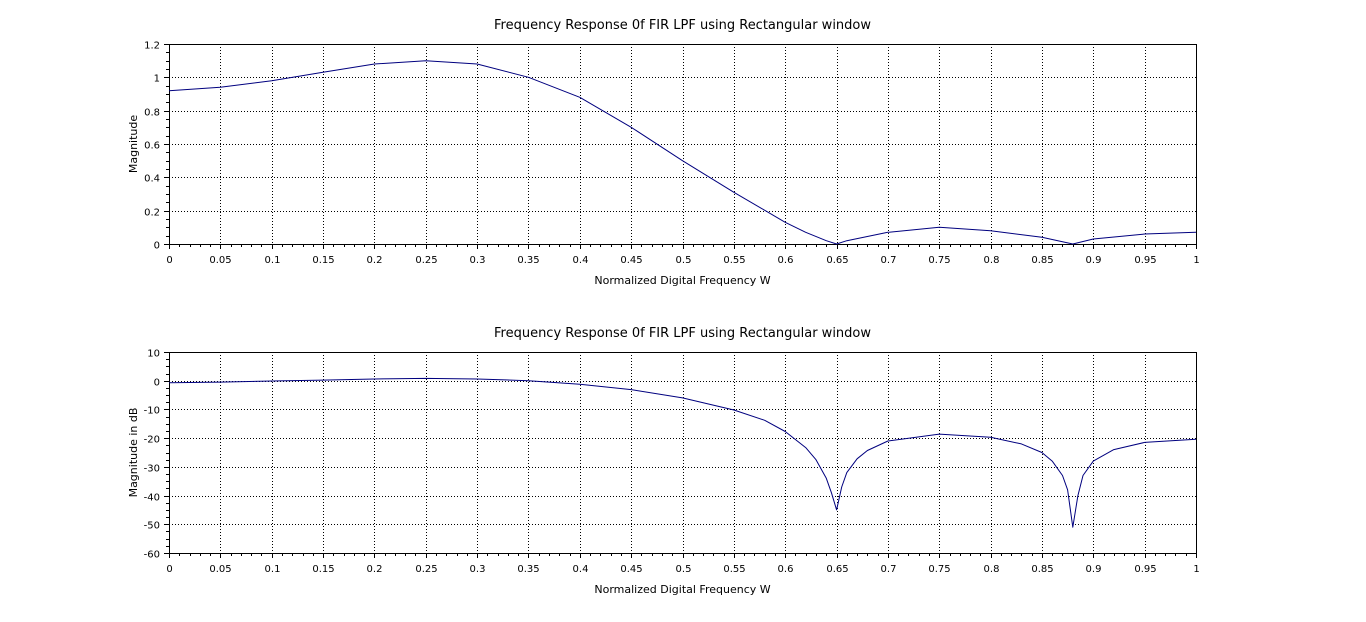 This screenshot has width=1366, height=622. What do you see at coordinates (133, 144) in the screenshot?
I see `y-axis-label: Magnitude` at bounding box center [133, 144].